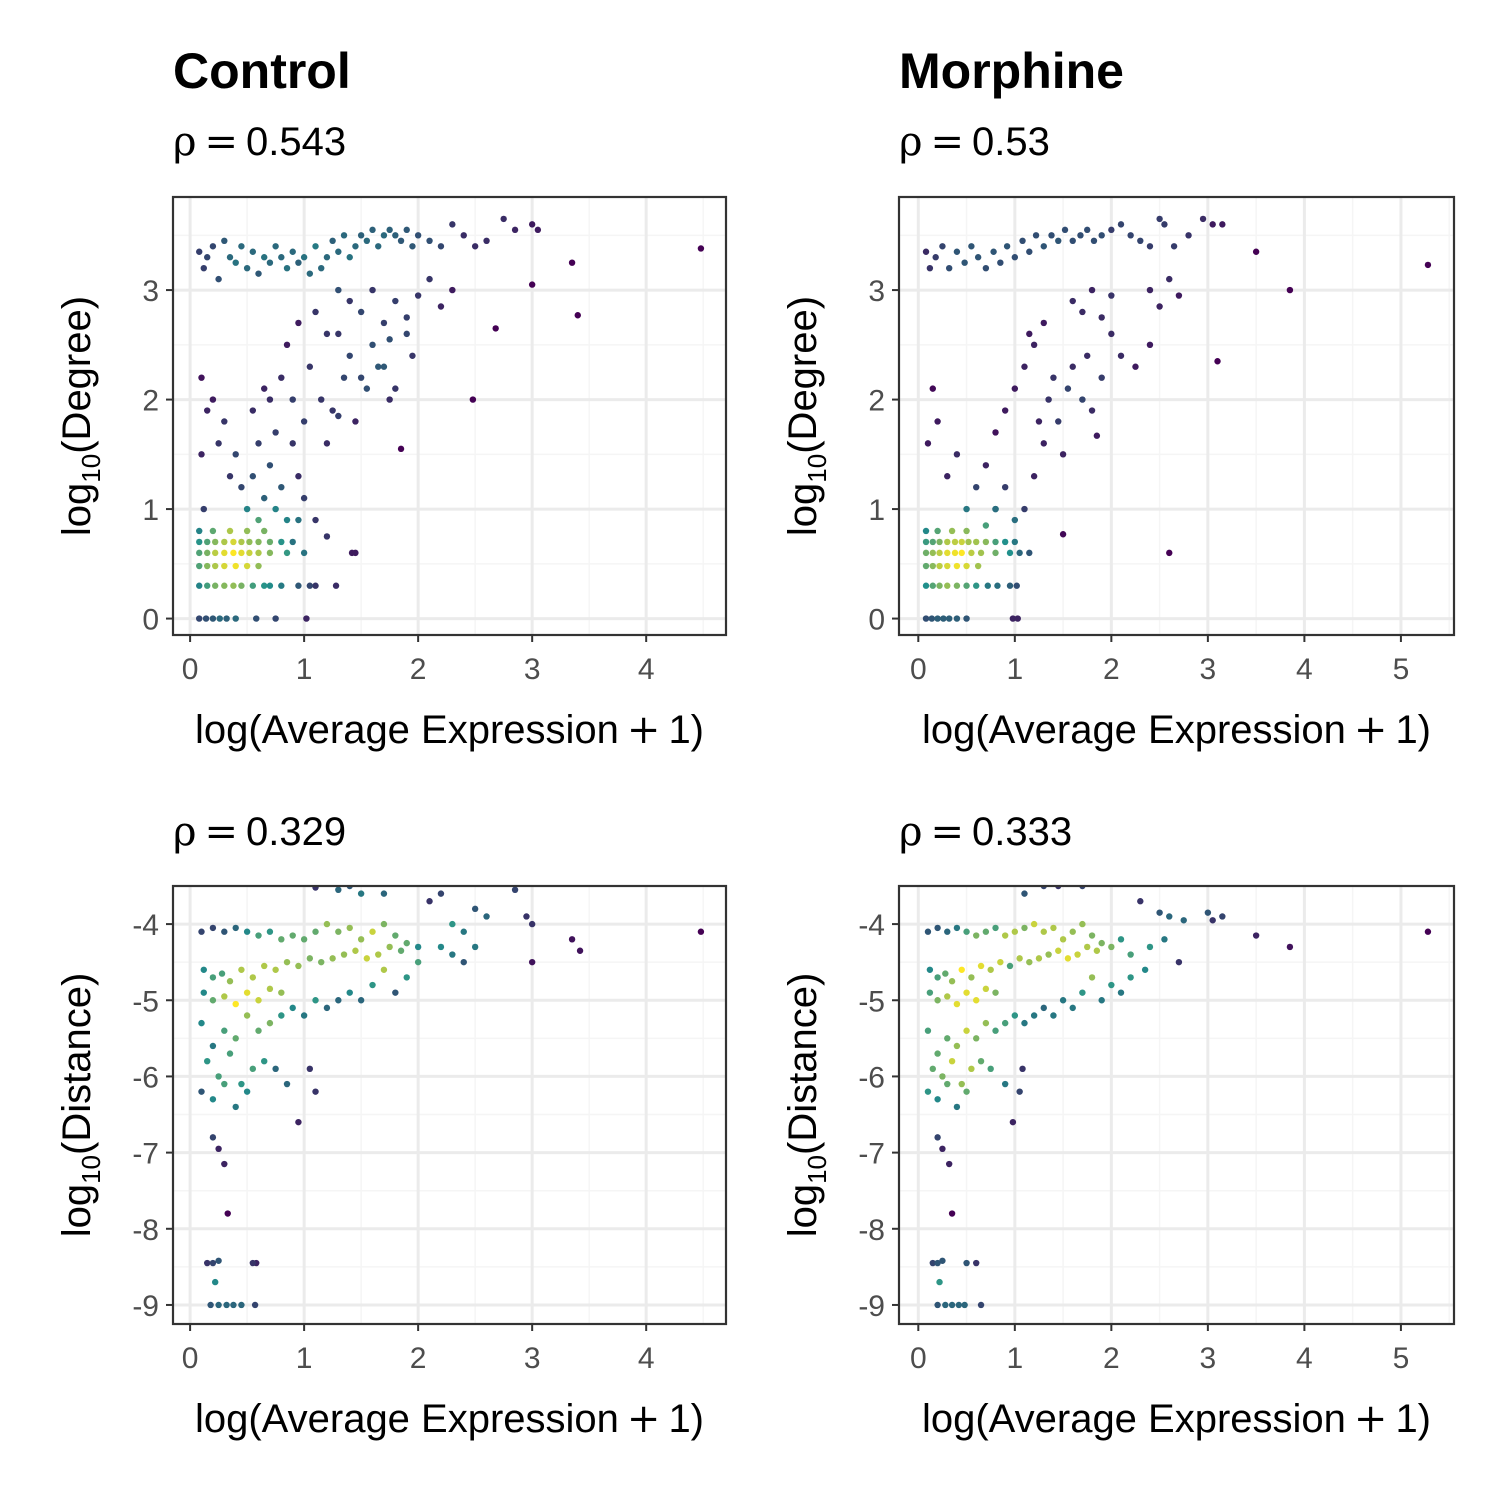 The image size is (1500, 1500). I want to click on x-tick-label: 2, so click(418, 1358).